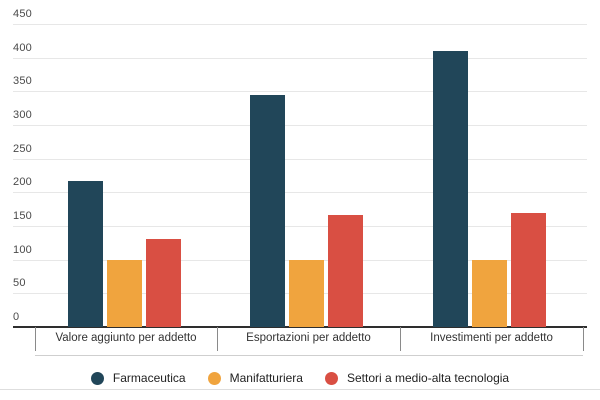 This screenshot has height=400, width=600. Describe the element at coordinates (22, 115) in the screenshot. I see `y-axis-tick-label: 300` at that location.